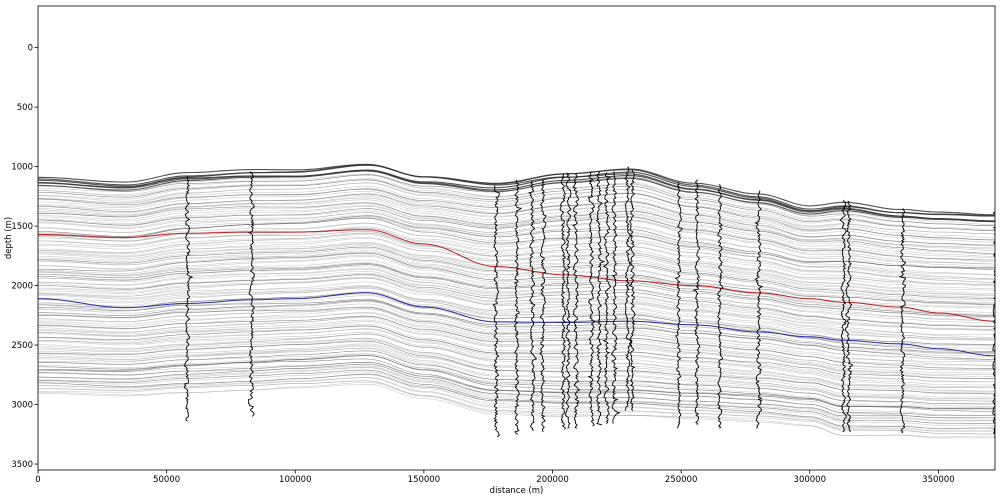 This screenshot has width=1000, height=498. Describe the element at coordinates (25, 108) in the screenshot. I see `y-tick-label: 500` at that location.